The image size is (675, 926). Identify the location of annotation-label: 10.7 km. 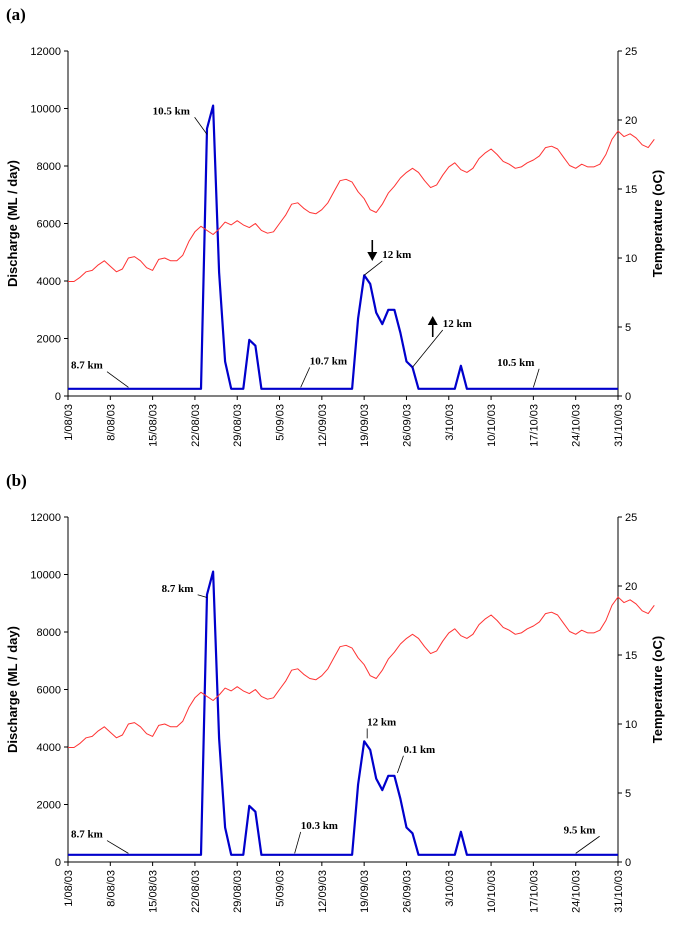
(328, 361).